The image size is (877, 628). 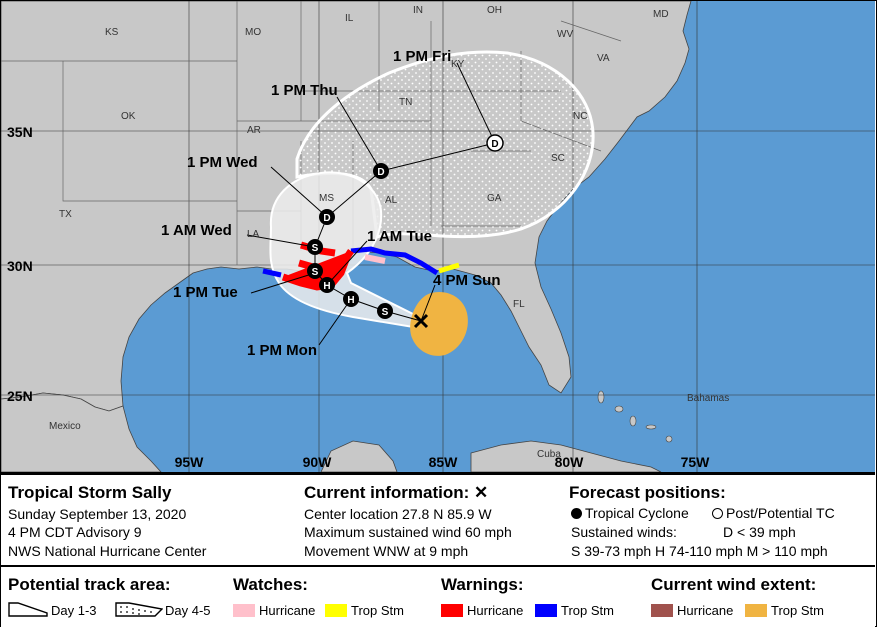 I want to click on state-label: TN, so click(x=405, y=102).